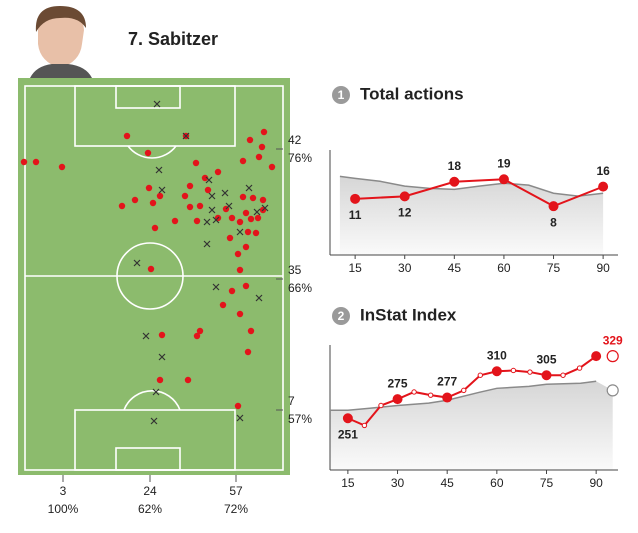  Describe the element at coordinates (63, 509) in the screenshot. I see `zone-percent: 100%` at that location.